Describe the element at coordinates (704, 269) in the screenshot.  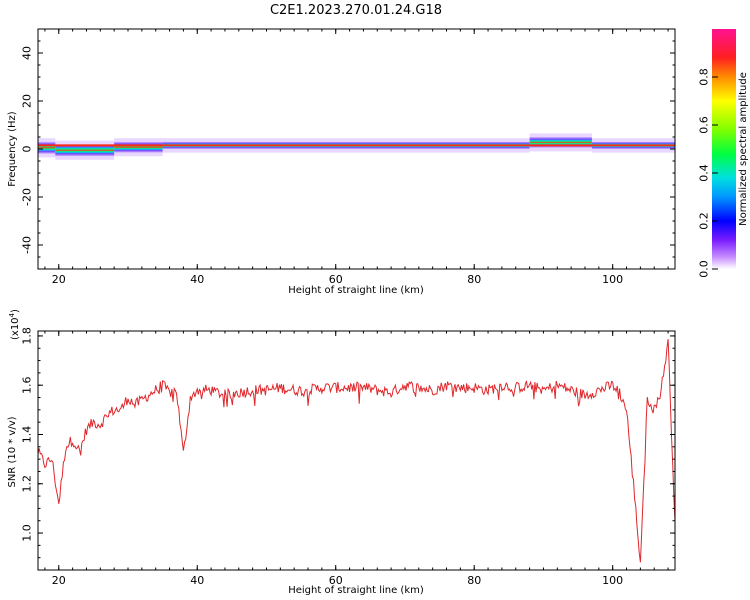
I see `colorbar-tick-label: 0.0` at that location.